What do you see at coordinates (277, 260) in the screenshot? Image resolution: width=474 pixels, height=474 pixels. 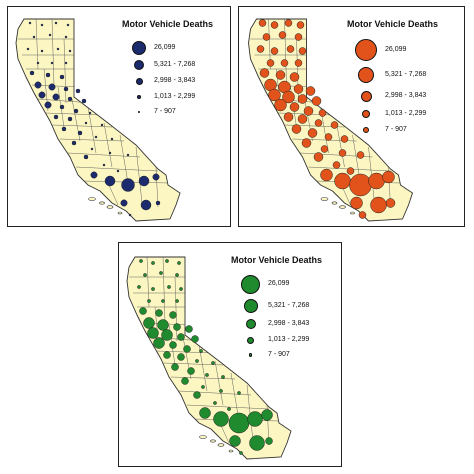 I see `legend-title: Motor Vehicle Deaths` at bounding box center [277, 260].